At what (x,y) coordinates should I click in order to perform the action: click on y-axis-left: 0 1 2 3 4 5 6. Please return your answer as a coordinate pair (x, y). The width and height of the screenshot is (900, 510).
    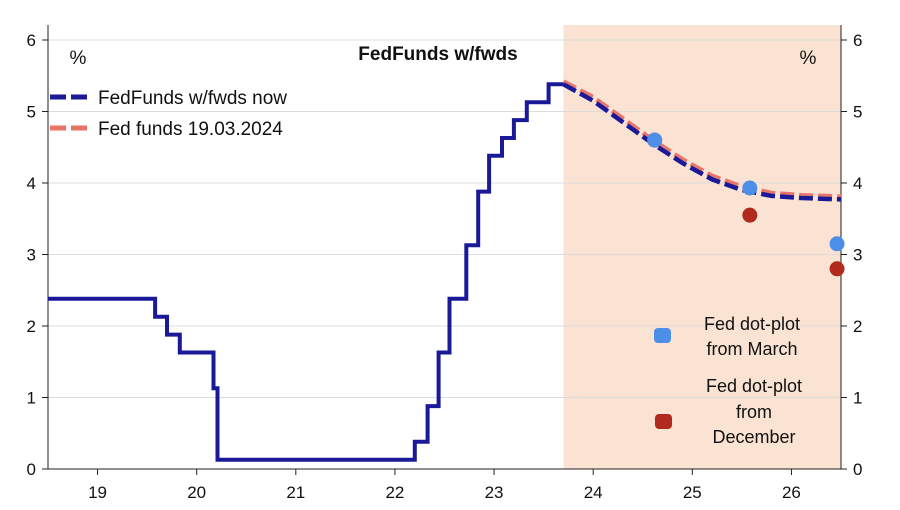
    Looking at the image, I should click on (37, 255).